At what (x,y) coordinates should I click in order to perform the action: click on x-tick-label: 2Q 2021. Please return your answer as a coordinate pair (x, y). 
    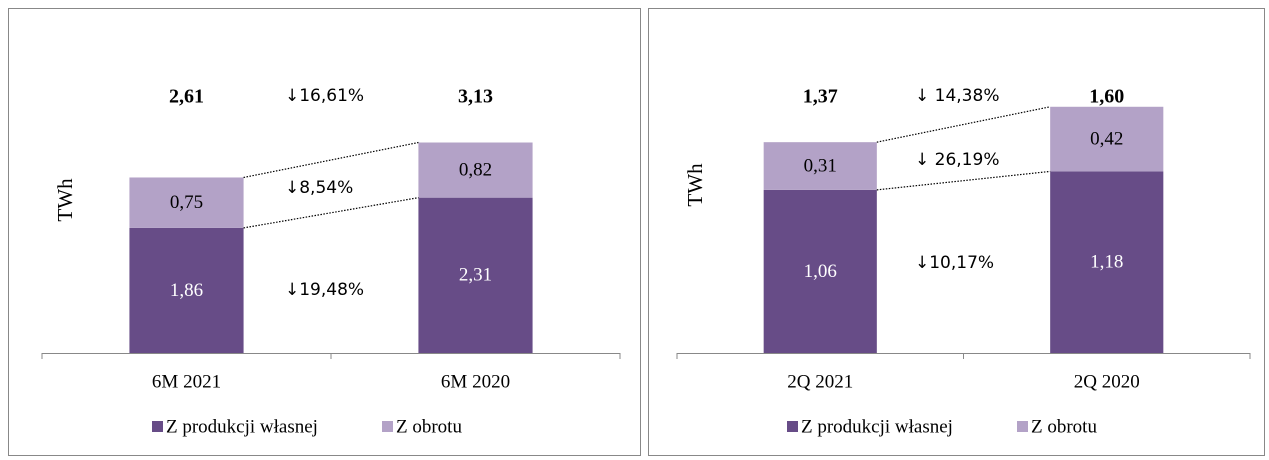
    Looking at the image, I should click on (820, 381).